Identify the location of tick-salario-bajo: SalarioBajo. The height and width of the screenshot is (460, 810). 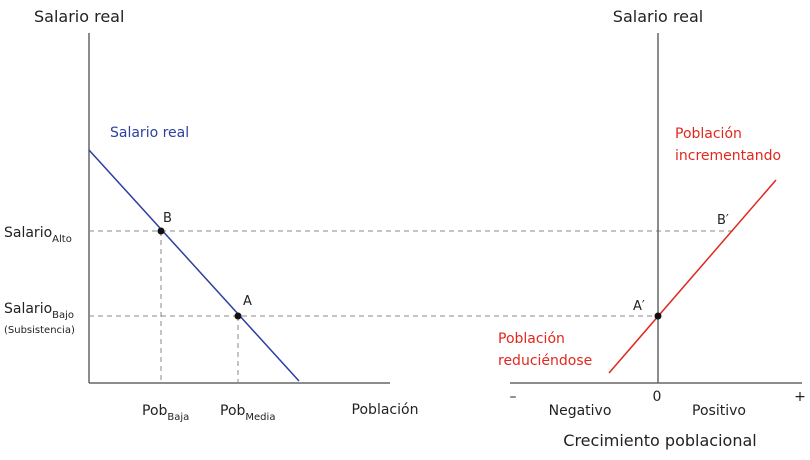
(39, 311).